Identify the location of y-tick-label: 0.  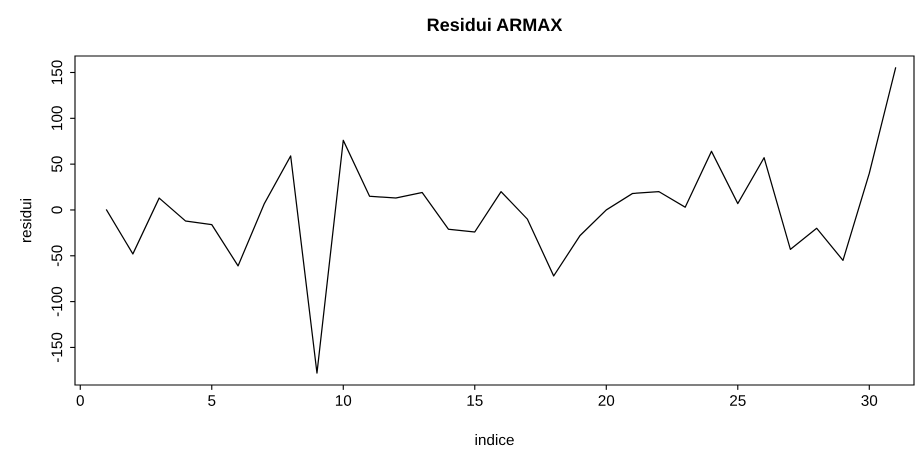
(56, 210).